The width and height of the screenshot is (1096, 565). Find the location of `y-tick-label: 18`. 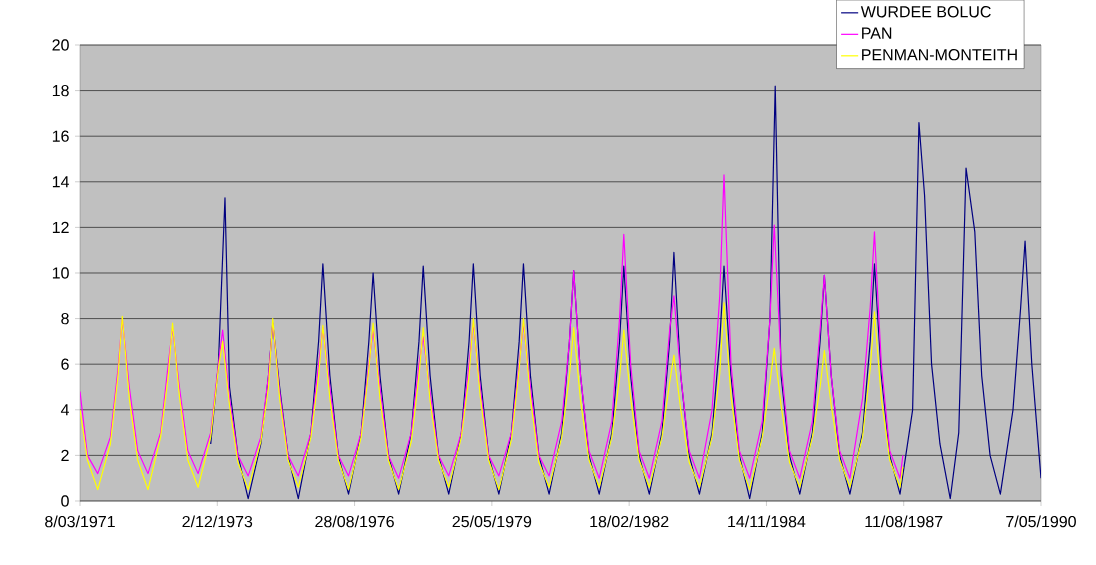

y-tick-label: 18 is located at coordinates (60, 90).